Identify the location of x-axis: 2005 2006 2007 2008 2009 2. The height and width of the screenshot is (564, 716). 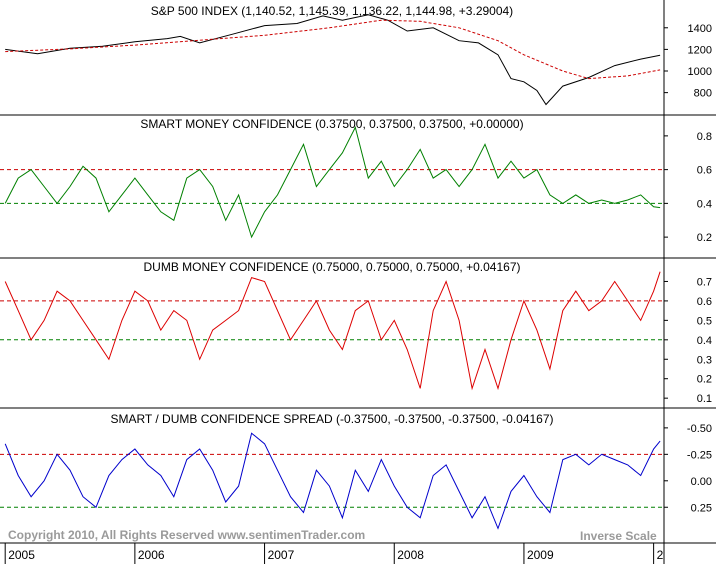
(334, 553).